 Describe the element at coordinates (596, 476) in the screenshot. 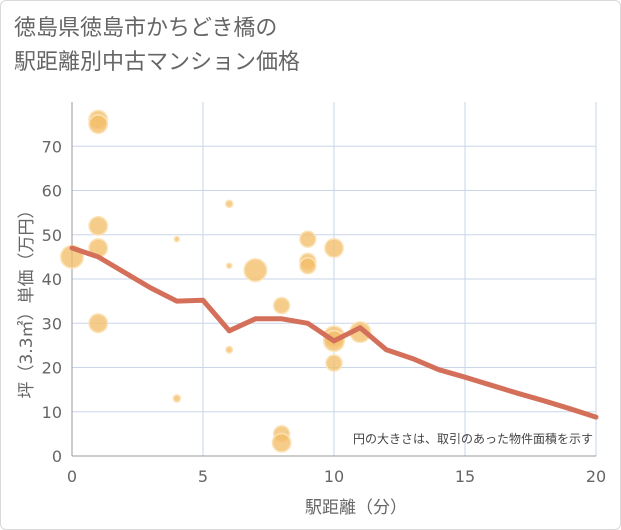

I see `x-tick-label: 20` at that location.